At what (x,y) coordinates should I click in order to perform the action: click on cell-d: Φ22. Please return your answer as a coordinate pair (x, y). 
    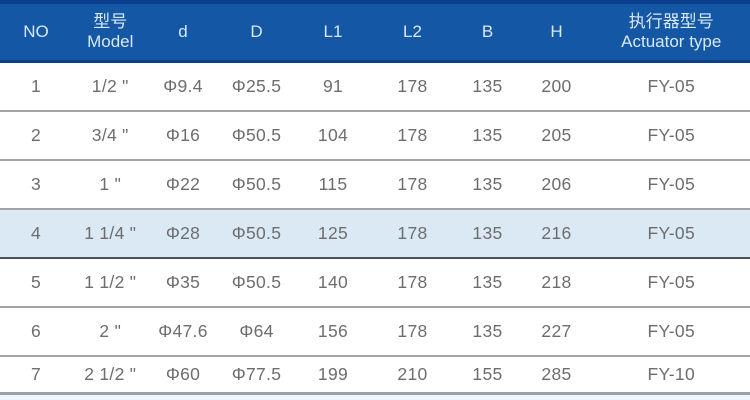
    Looking at the image, I should click on (183, 185).